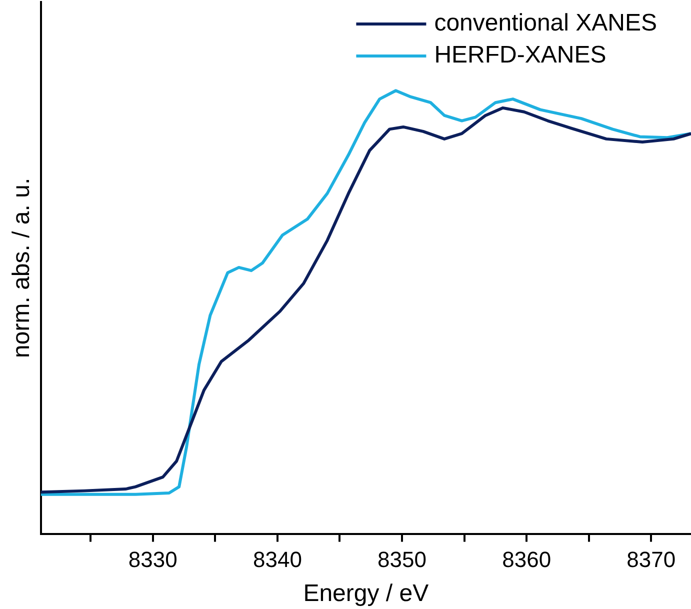 The width and height of the screenshot is (691, 609). Describe the element at coordinates (651, 559) in the screenshot. I see `x-tick-label: 8370` at that location.